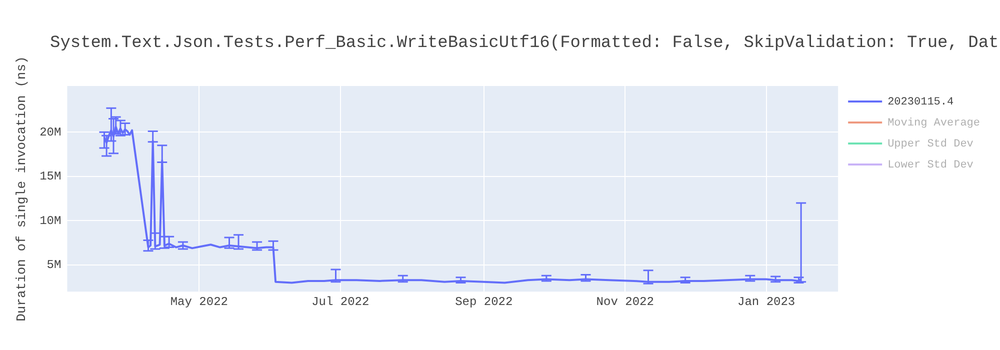 The width and height of the screenshot is (1000, 350). Describe the element at coordinates (931, 165) in the screenshot. I see `legend-label: Lower Std Dev` at that location.